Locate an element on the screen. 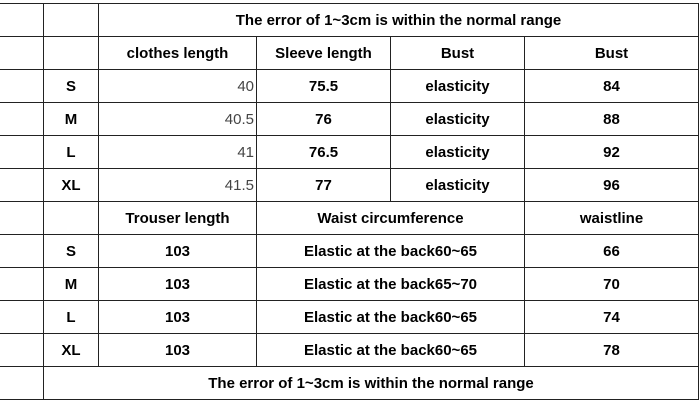 The height and width of the screenshot is (404, 699). cell: Trouser length is located at coordinates (177, 218).